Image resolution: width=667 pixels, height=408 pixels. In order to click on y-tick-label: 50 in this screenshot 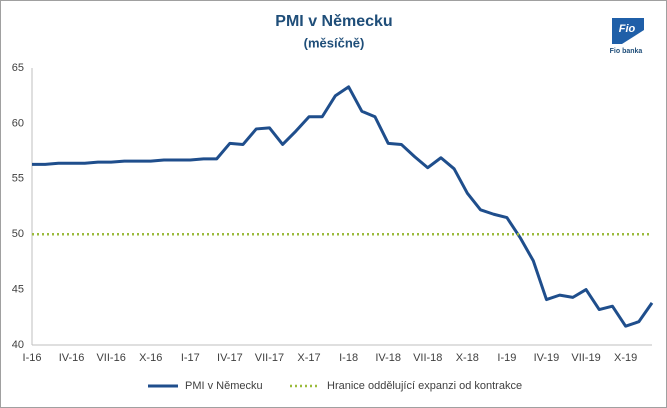, I will do `click(18, 234)`.